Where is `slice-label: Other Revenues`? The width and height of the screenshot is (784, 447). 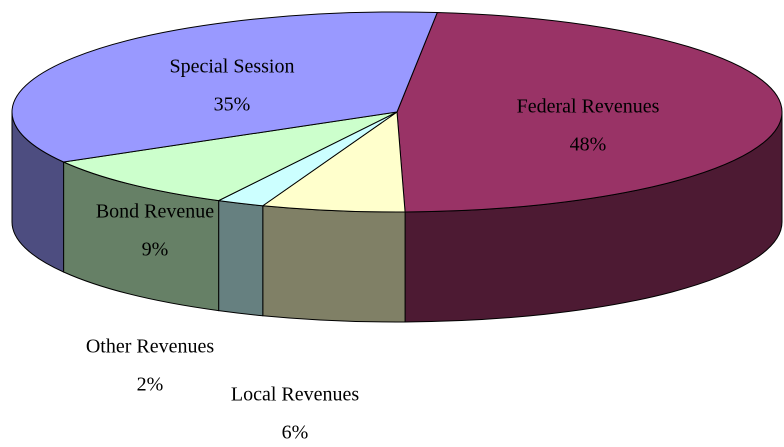 slice-label: Other Revenues is located at coordinates (150, 347).